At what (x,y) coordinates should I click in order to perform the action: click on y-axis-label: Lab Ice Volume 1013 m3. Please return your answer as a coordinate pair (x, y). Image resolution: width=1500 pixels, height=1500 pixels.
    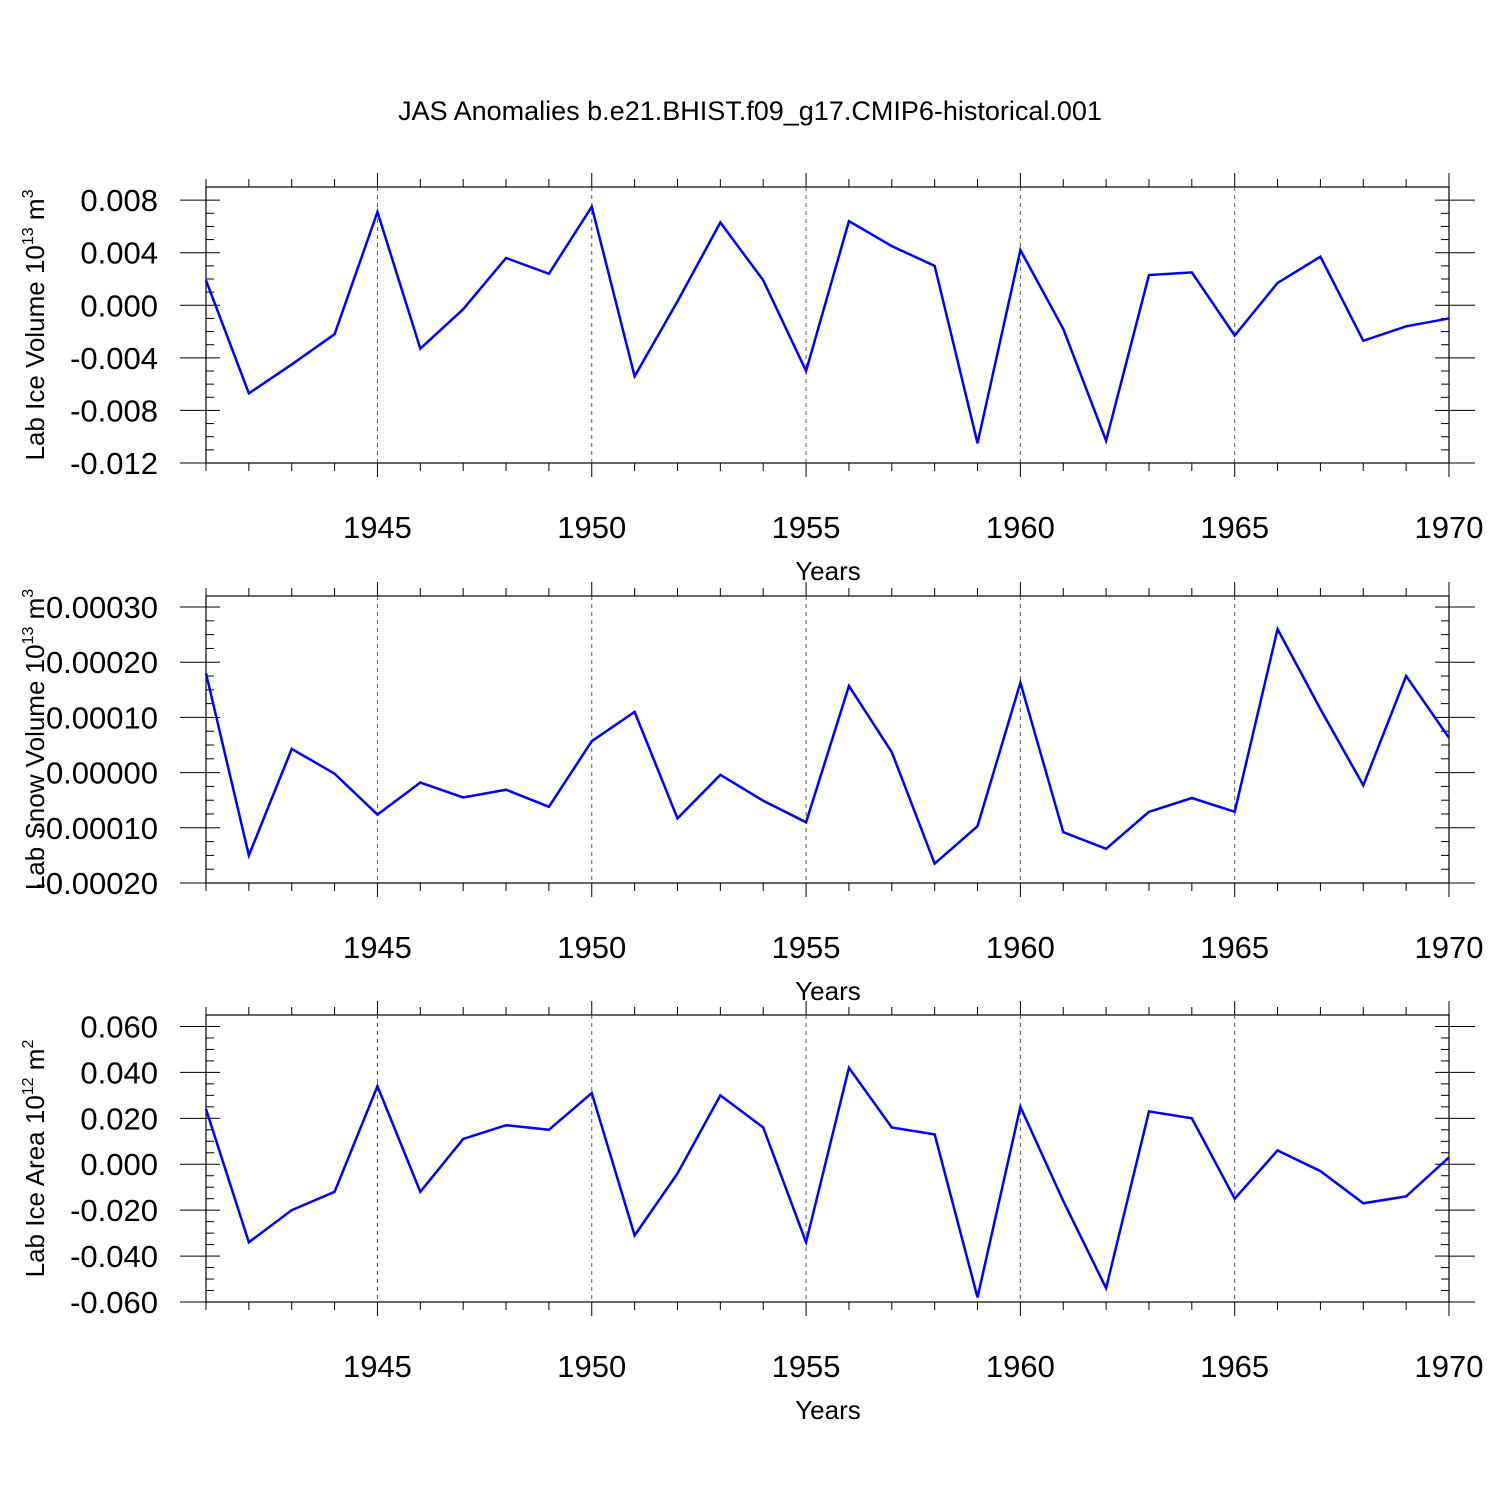
    Looking at the image, I should click on (35, 324).